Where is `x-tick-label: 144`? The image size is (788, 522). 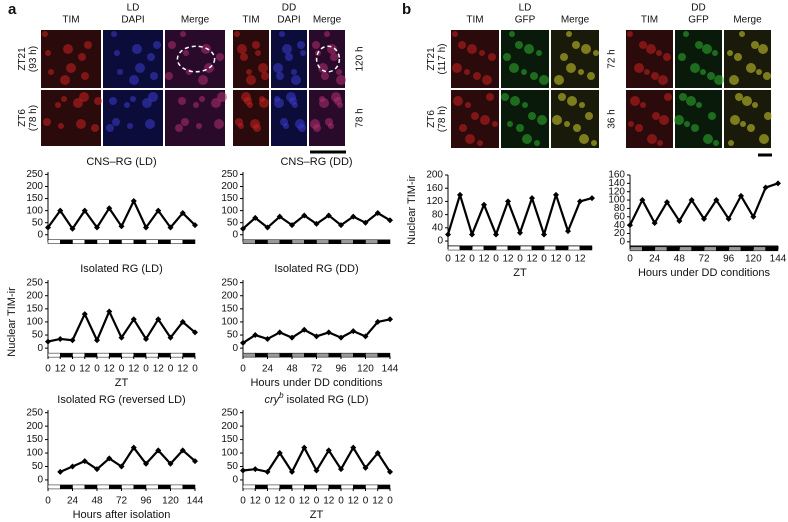
x-tick-label: 144 is located at coordinates (390, 369).